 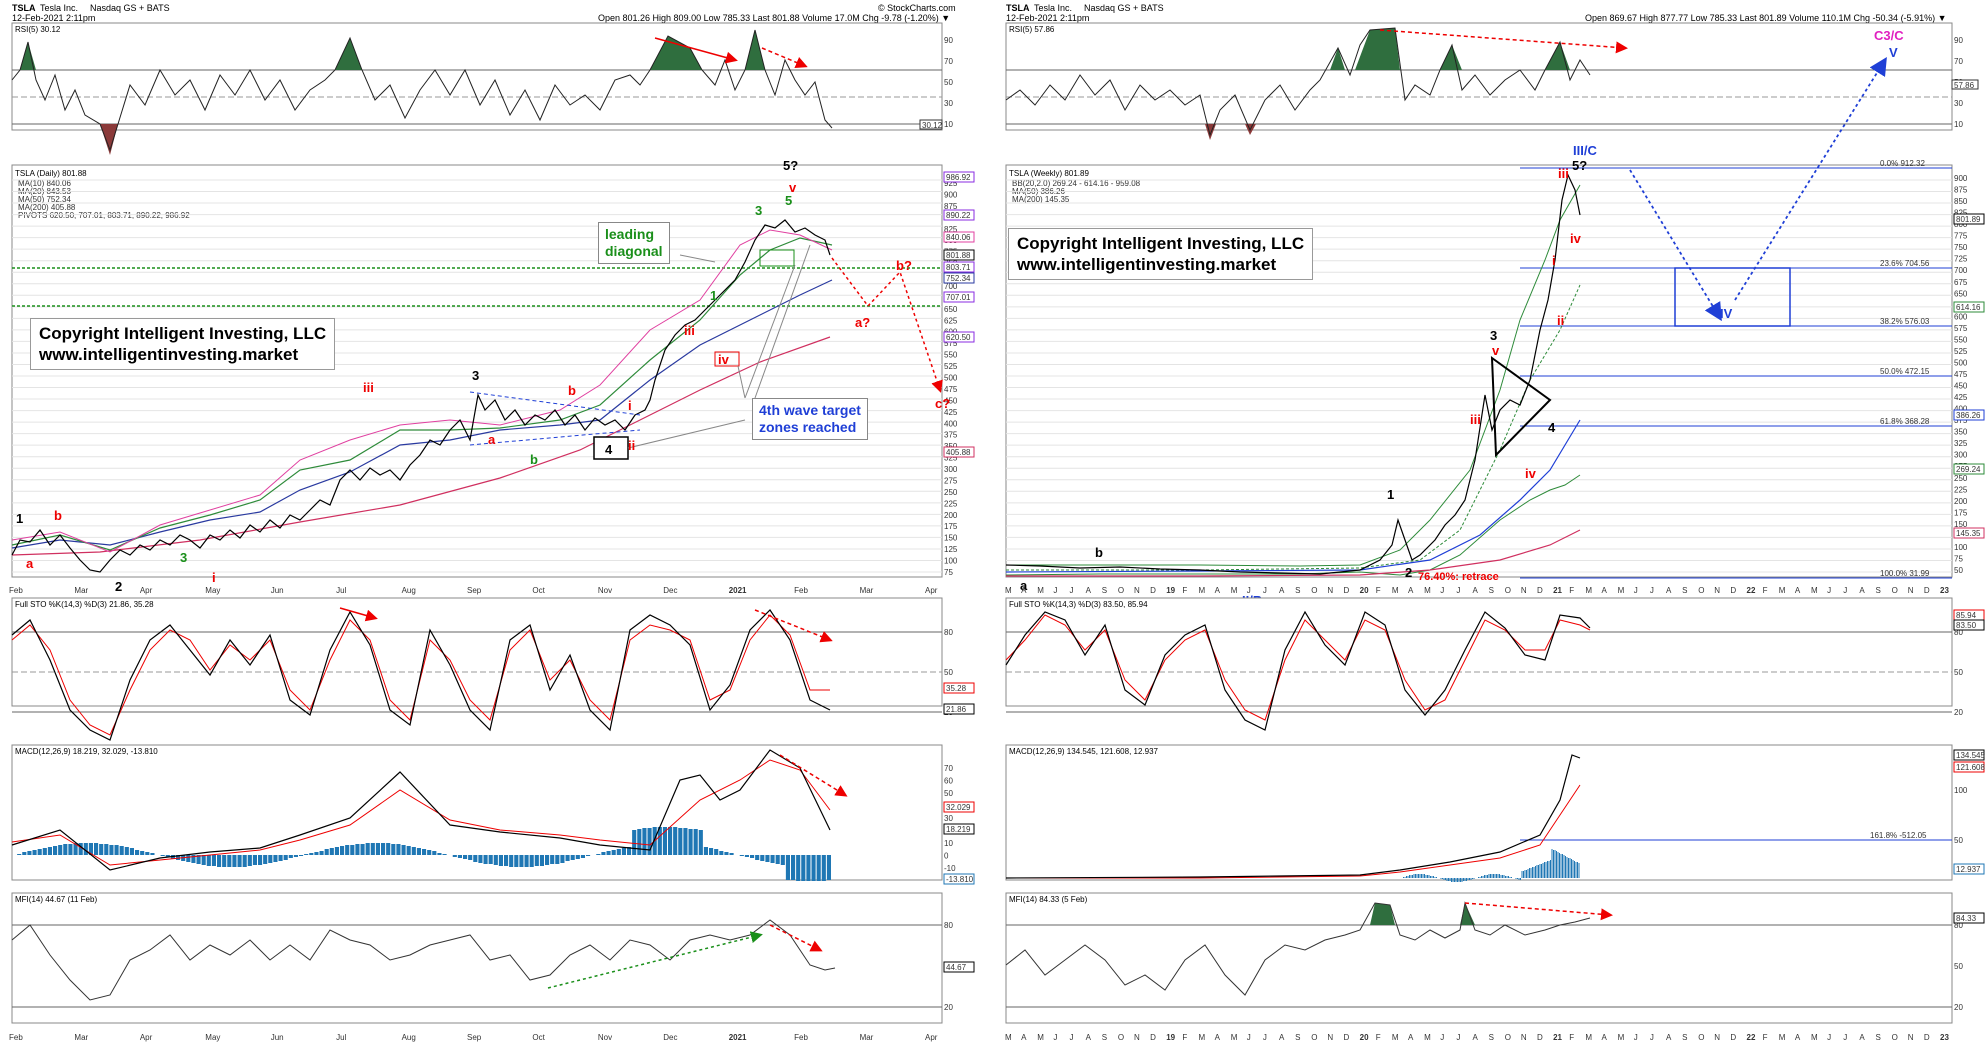 I want to click on badge-value: 85.94, so click(x=1966, y=615).